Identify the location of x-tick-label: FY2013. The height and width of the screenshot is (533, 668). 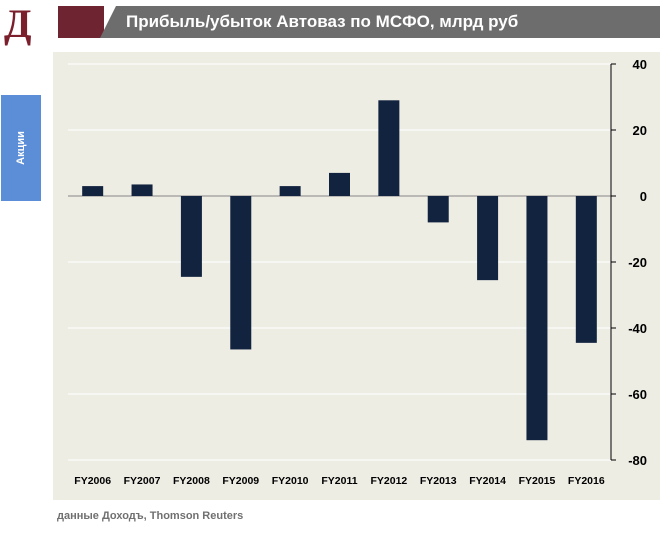
(438, 481).